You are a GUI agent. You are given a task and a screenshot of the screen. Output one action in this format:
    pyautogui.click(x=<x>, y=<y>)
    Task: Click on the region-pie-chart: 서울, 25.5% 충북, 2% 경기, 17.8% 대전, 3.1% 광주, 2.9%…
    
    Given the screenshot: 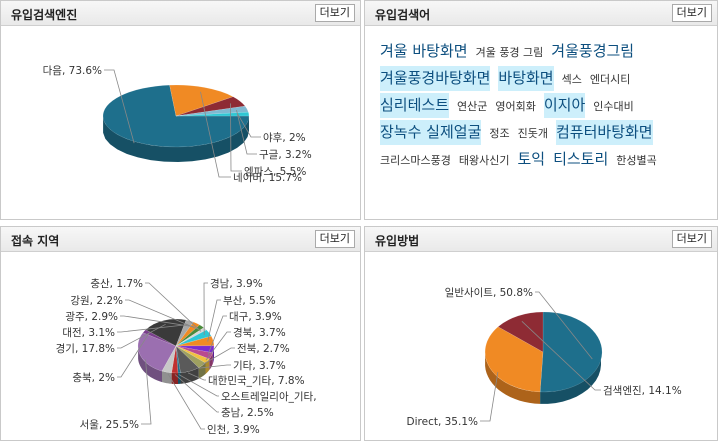 What is the action you would take?
    pyautogui.click(x=186, y=356)
    